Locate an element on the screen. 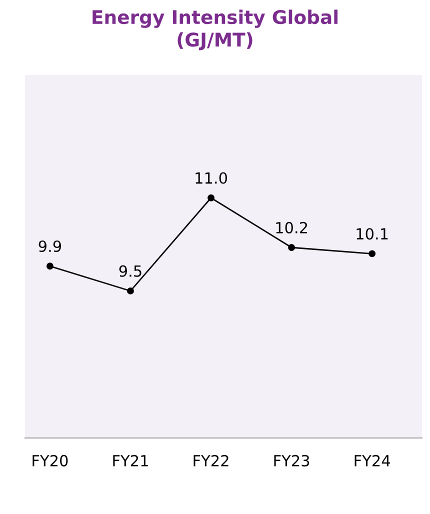 The width and height of the screenshot is (430, 514). x-tick-label: FY24 is located at coordinates (372, 460).